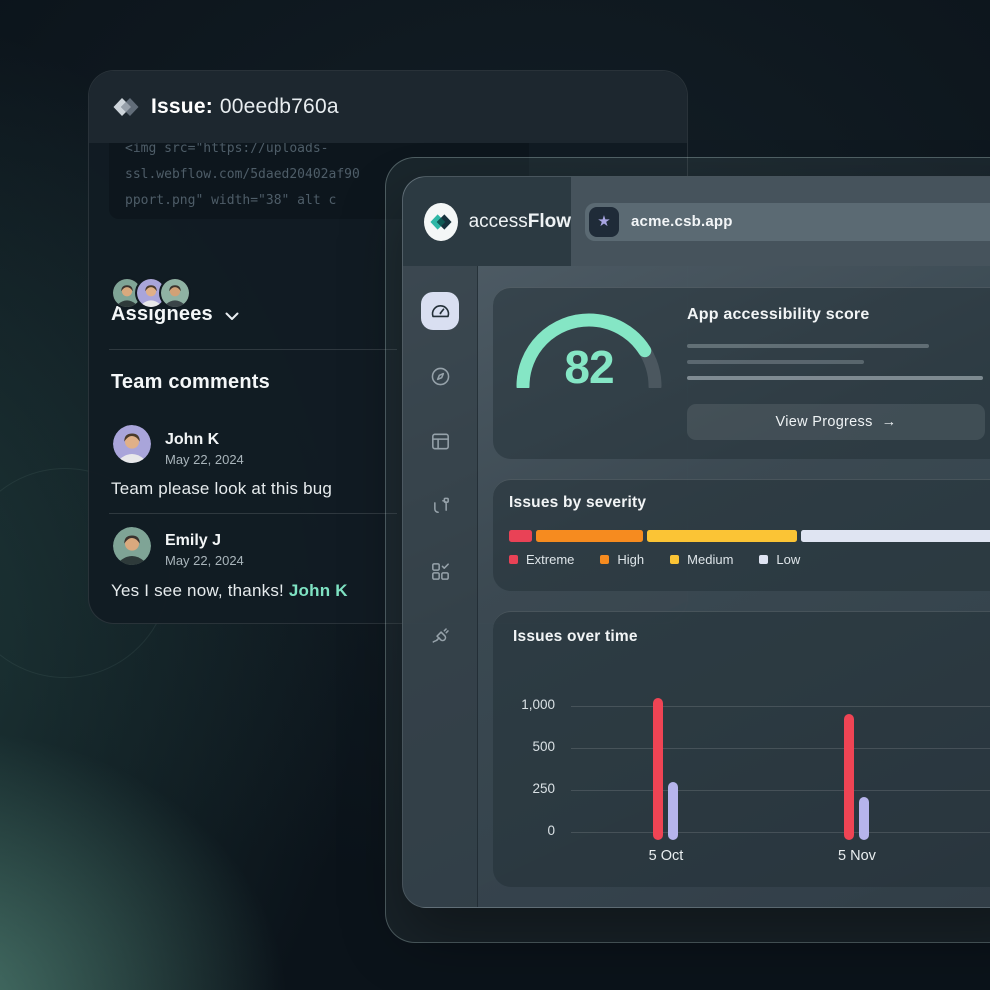 This screenshot has width=990, height=990. I want to click on tasks-icon, so click(440, 571).